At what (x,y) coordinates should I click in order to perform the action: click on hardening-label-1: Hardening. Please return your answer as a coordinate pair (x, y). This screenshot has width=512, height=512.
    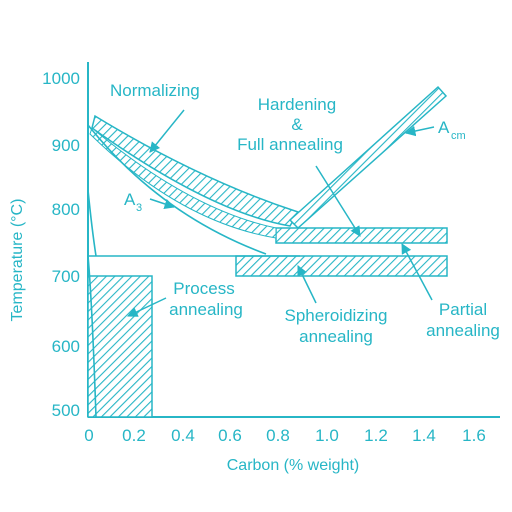
    Looking at the image, I should click on (297, 104).